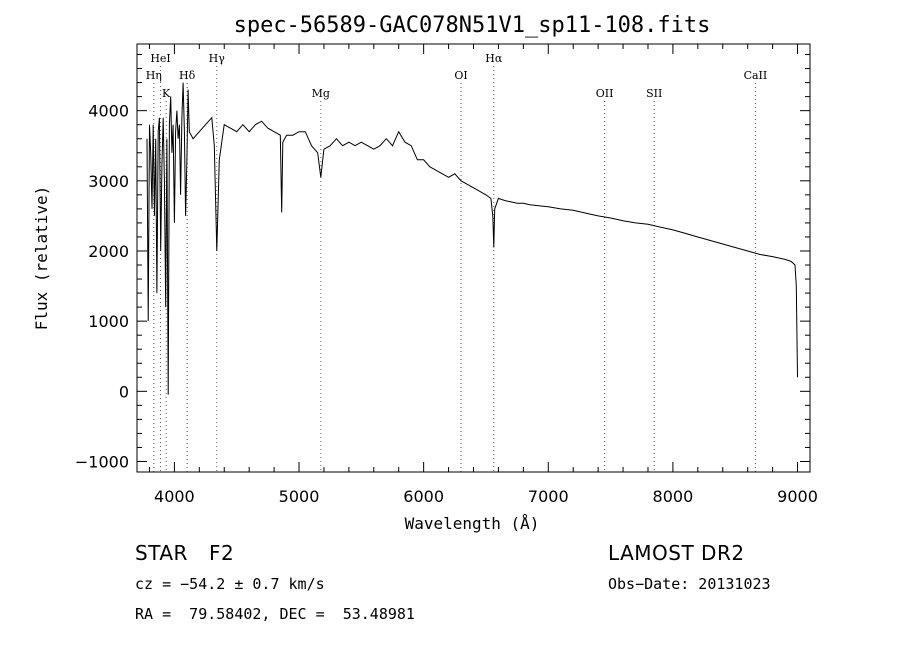  Describe the element at coordinates (673, 496) in the screenshot. I see `x-tick-label: 8000` at that location.